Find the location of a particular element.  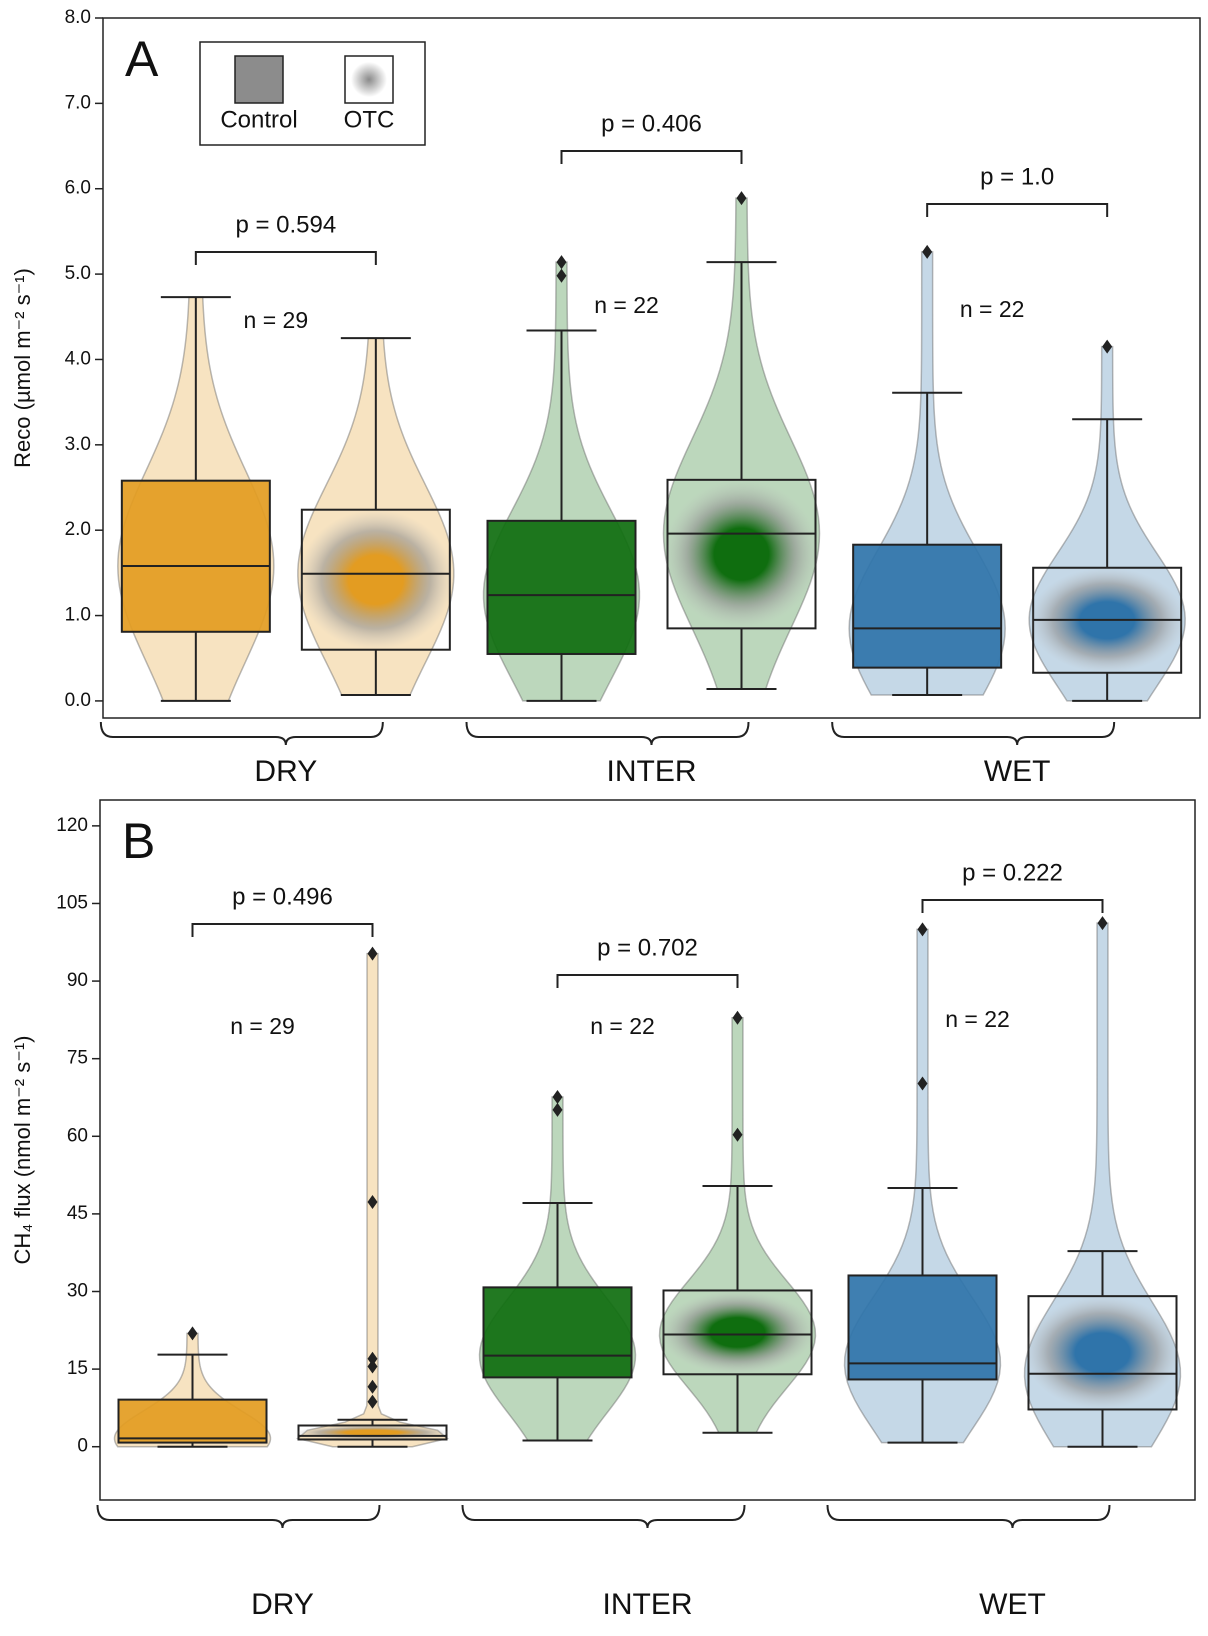

y-tick-label: 120 is located at coordinates (72, 825).